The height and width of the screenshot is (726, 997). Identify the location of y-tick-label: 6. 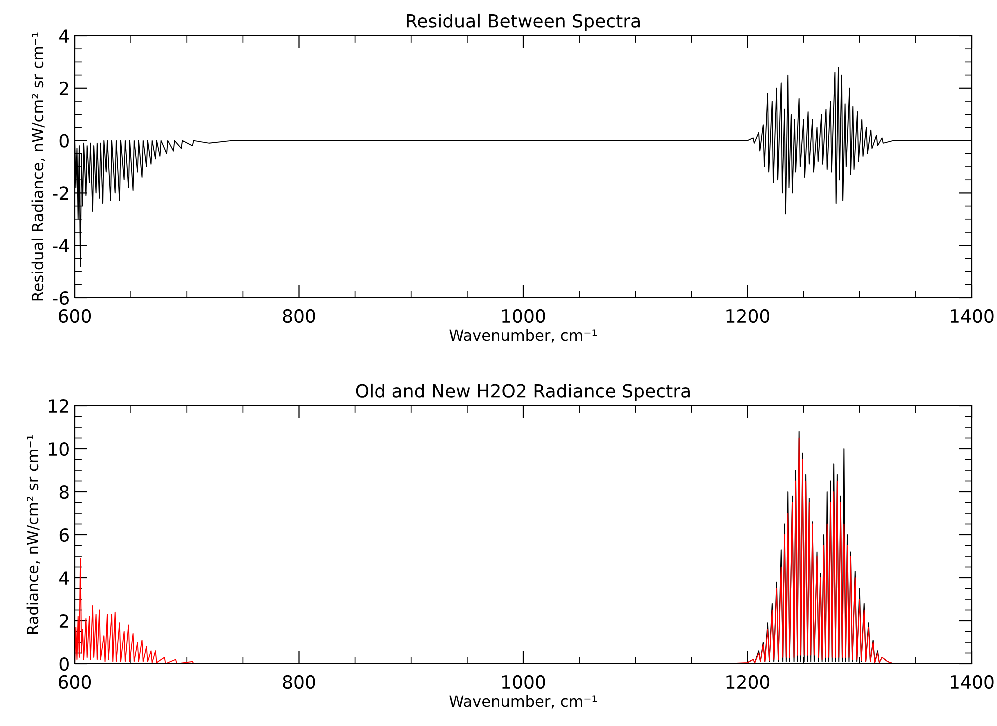
(64, 535).